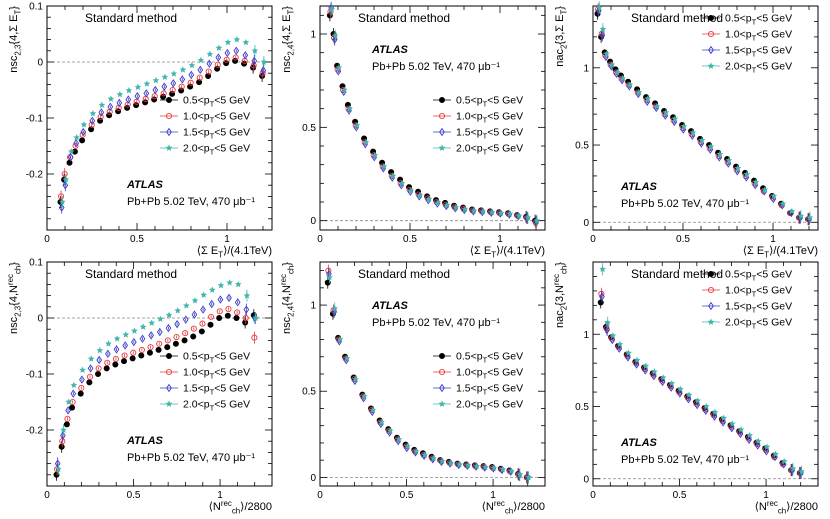 The height and width of the screenshot is (519, 830). What do you see at coordinates (758, 52) in the screenshot?
I see `legend-entry: 1.5<pT<5 GeV` at bounding box center [758, 52].